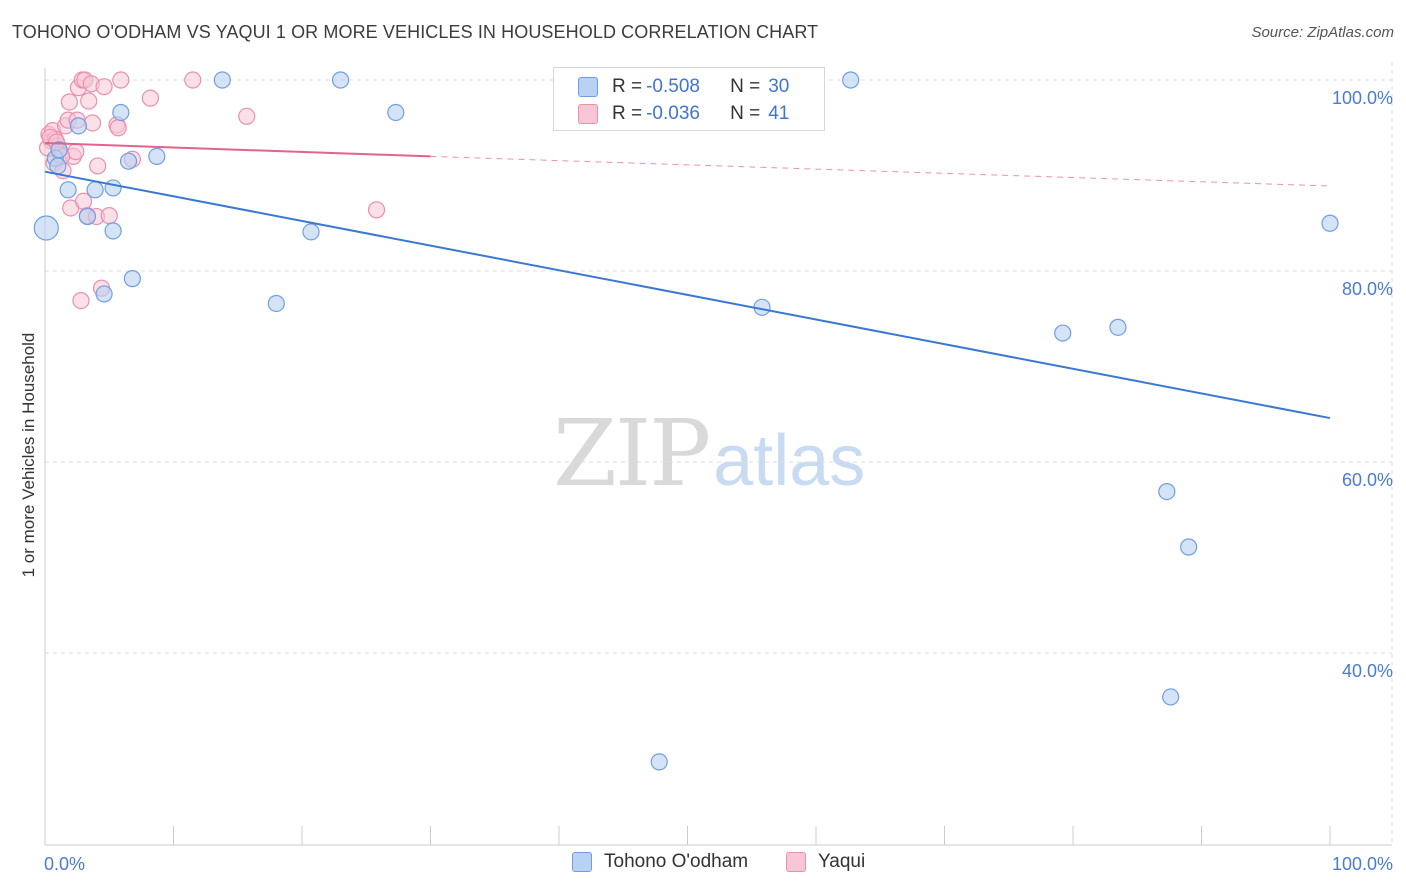  I want to click on legend-r-value: -0.036, so click(673, 113).